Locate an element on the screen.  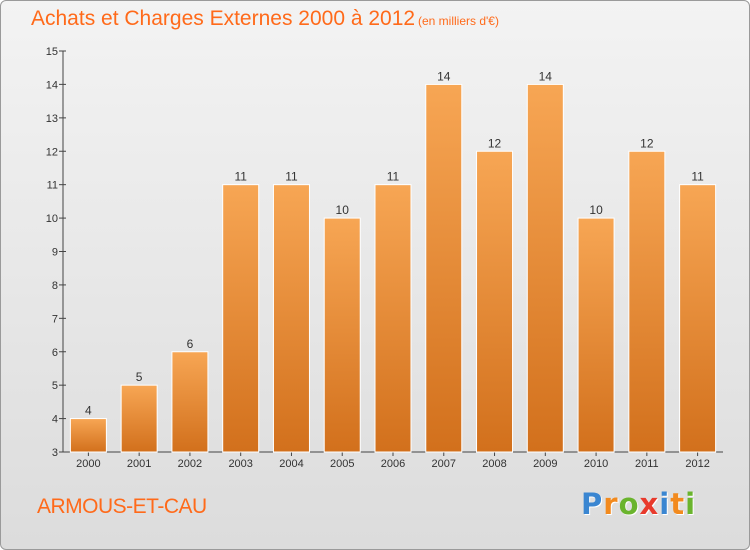
proxiti-logo: Proxiti is located at coordinates (638, 504).